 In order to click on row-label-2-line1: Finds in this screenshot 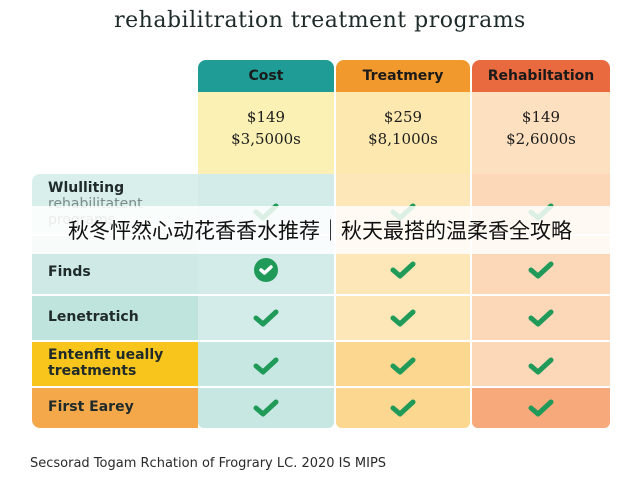, I will do `click(69, 272)`.